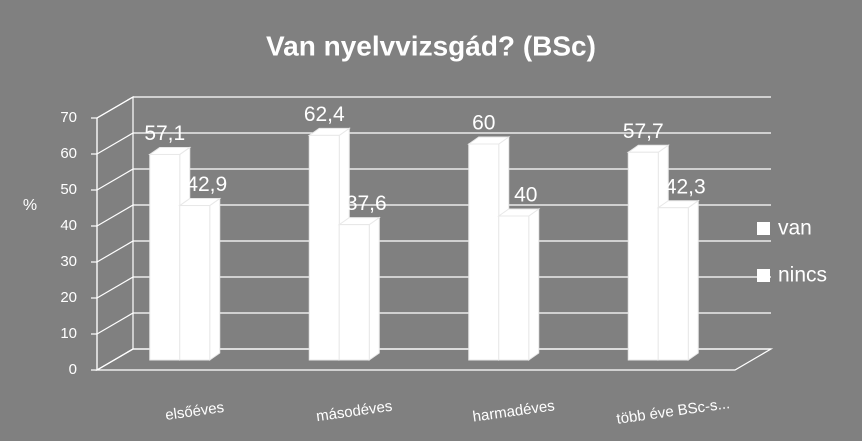  What do you see at coordinates (685, 186) in the screenshot?
I see `data-label: 42,3` at bounding box center [685, 186].